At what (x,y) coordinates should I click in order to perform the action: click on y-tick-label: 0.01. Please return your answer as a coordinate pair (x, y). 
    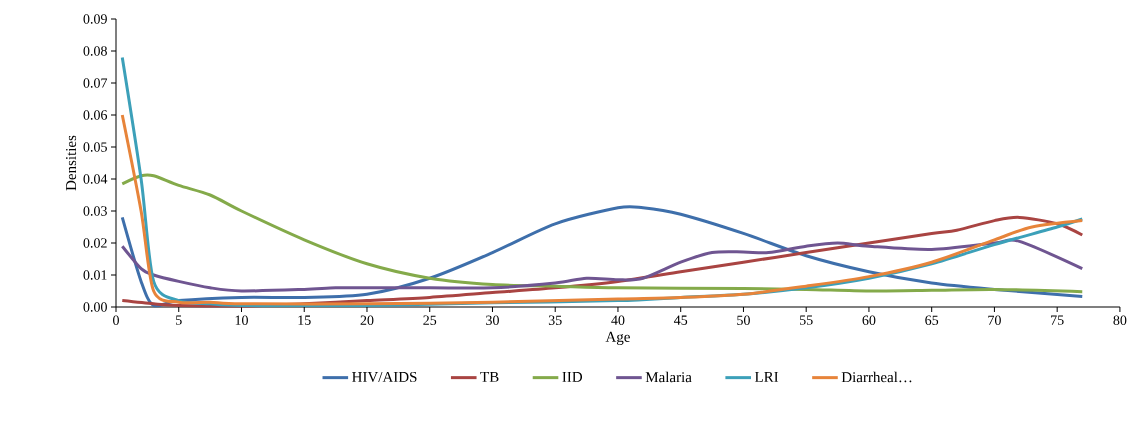
    Looking at the image, I should click on (95, 275).